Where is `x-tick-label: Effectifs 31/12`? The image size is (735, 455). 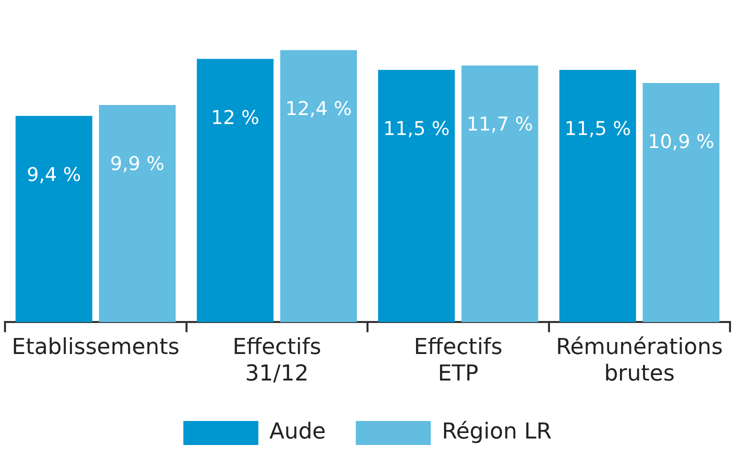
x-tick-label: Effectifs 31/12 is located at coordinates (277, 361).